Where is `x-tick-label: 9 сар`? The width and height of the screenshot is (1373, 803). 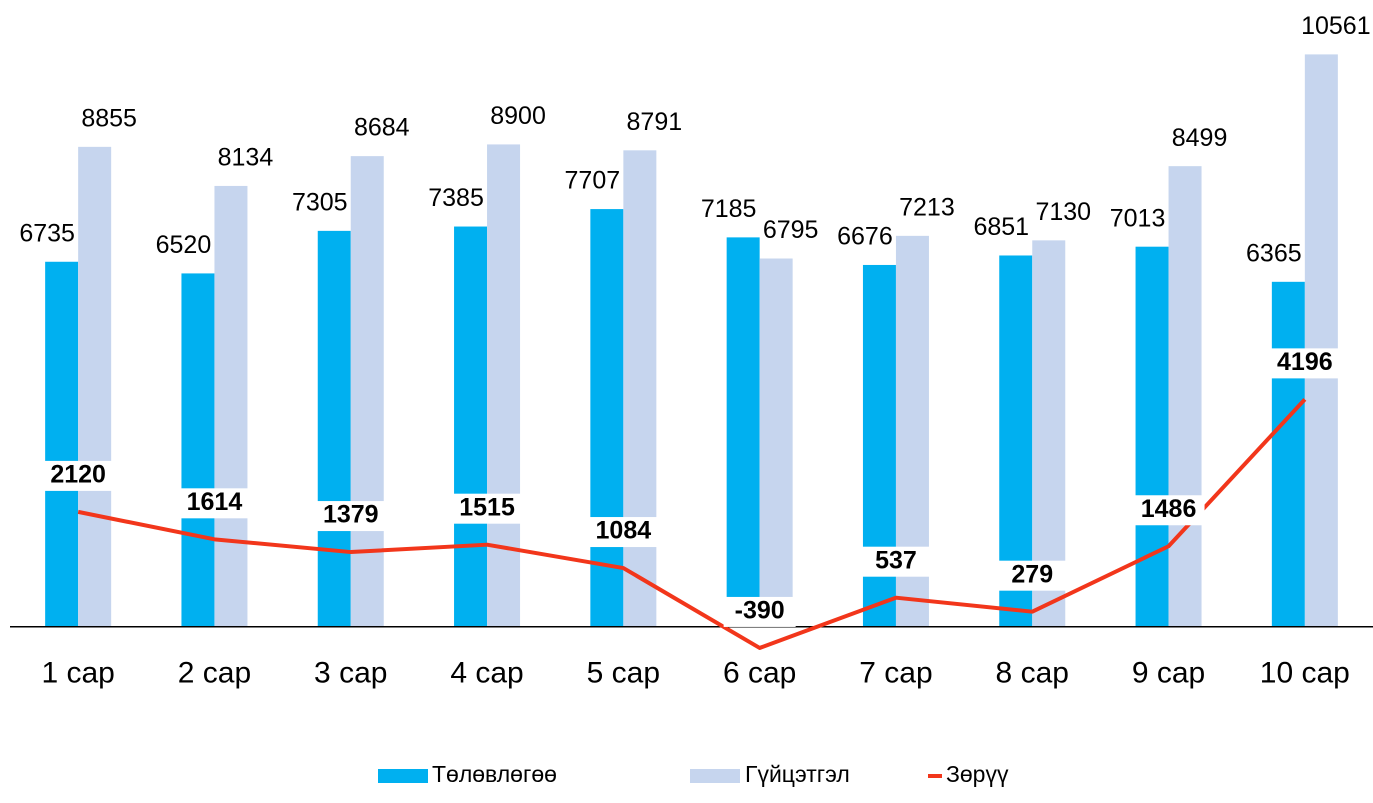 x-tick-label: 9 сар is located at coordinates (1168, 673).